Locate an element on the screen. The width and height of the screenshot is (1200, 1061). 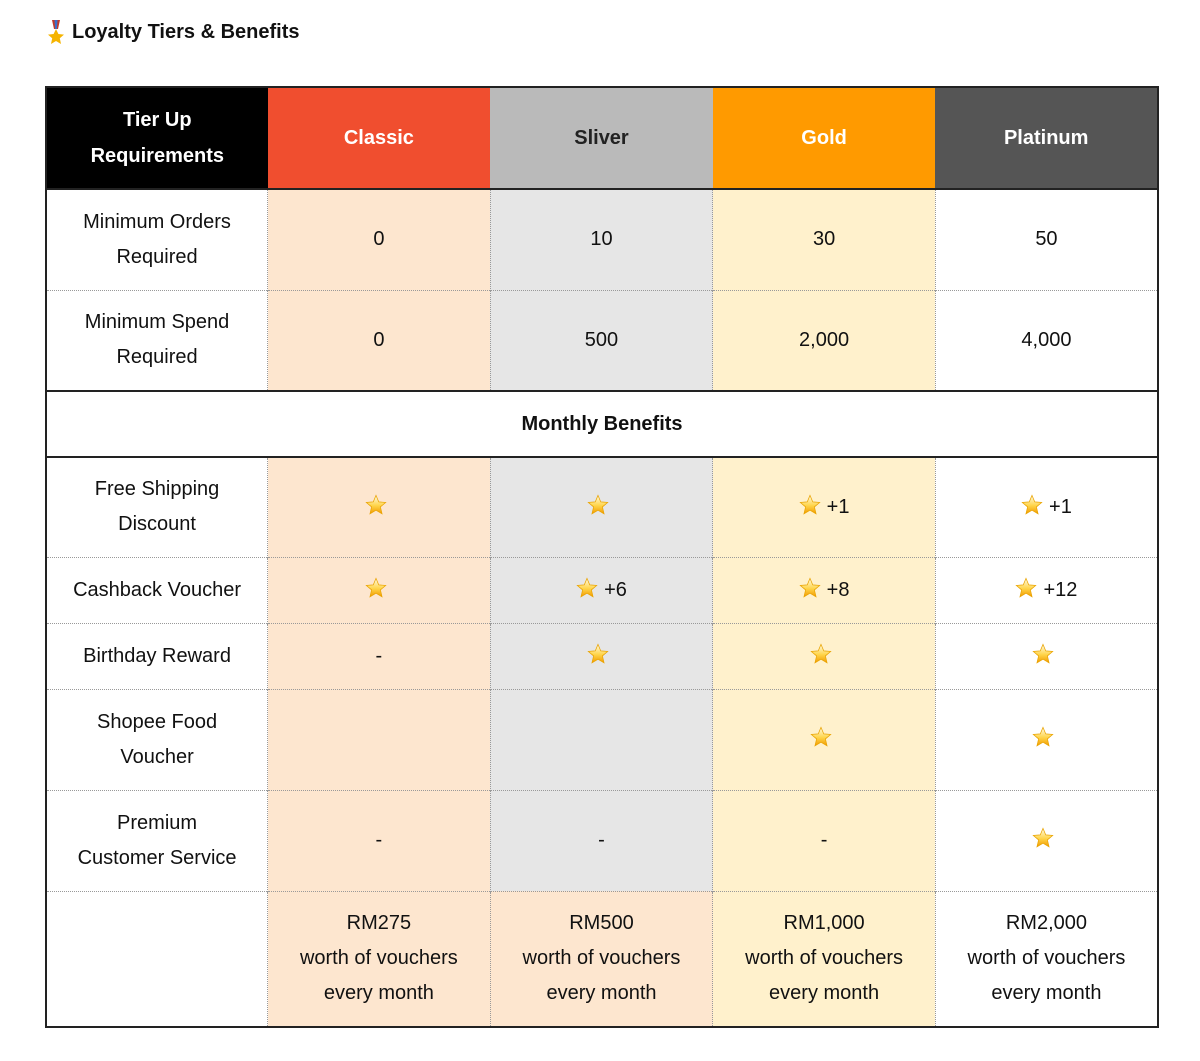
row-label: Minimum Orders Required is located at coordinates (156, 239).